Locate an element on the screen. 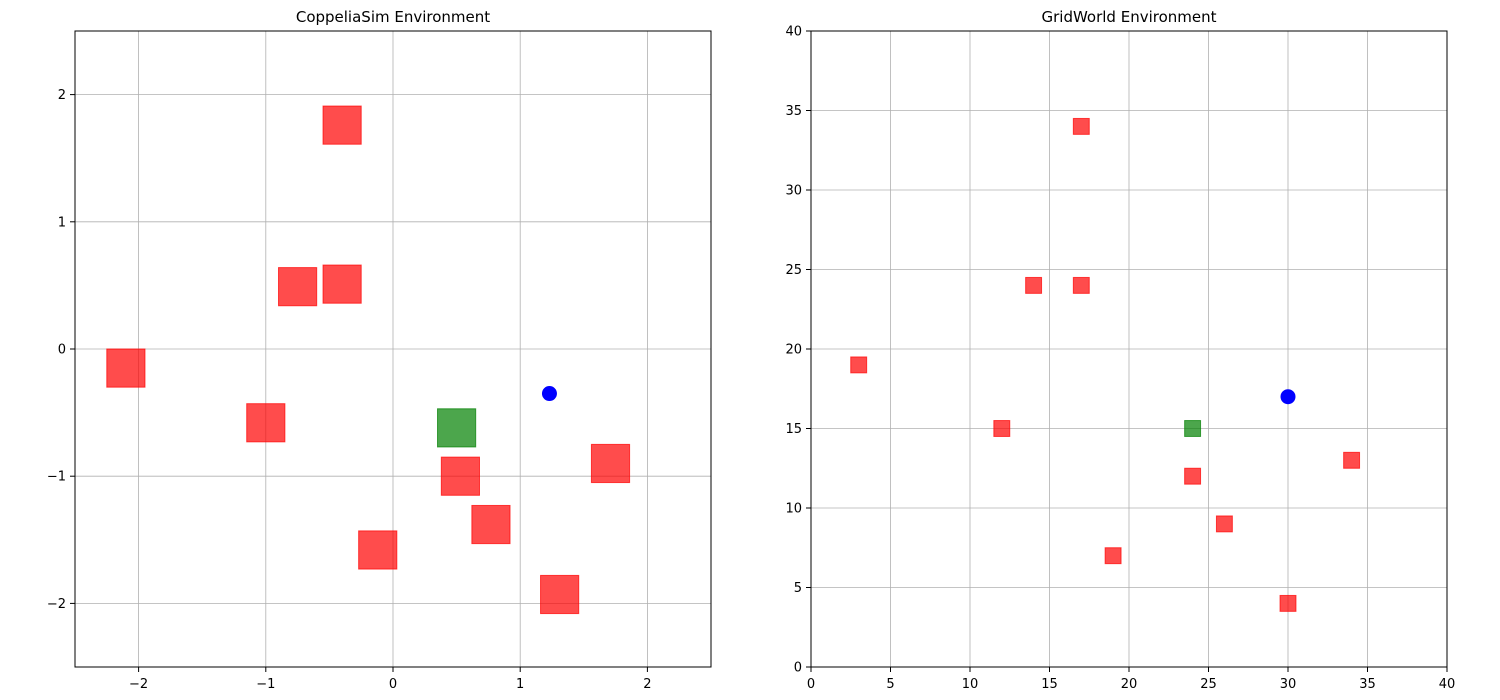 Image resolution: width=1500 pixels, height=700 pixels. y-tick-label: 1 is located at coordinates (62, 222).